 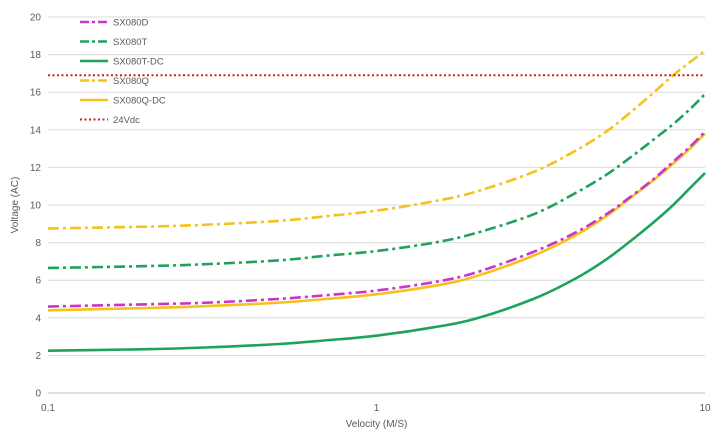 What do you see at coordinates (38, 394) in the screenshot?
I see `y-tick-label: 0` at bounding box center [38, 394].